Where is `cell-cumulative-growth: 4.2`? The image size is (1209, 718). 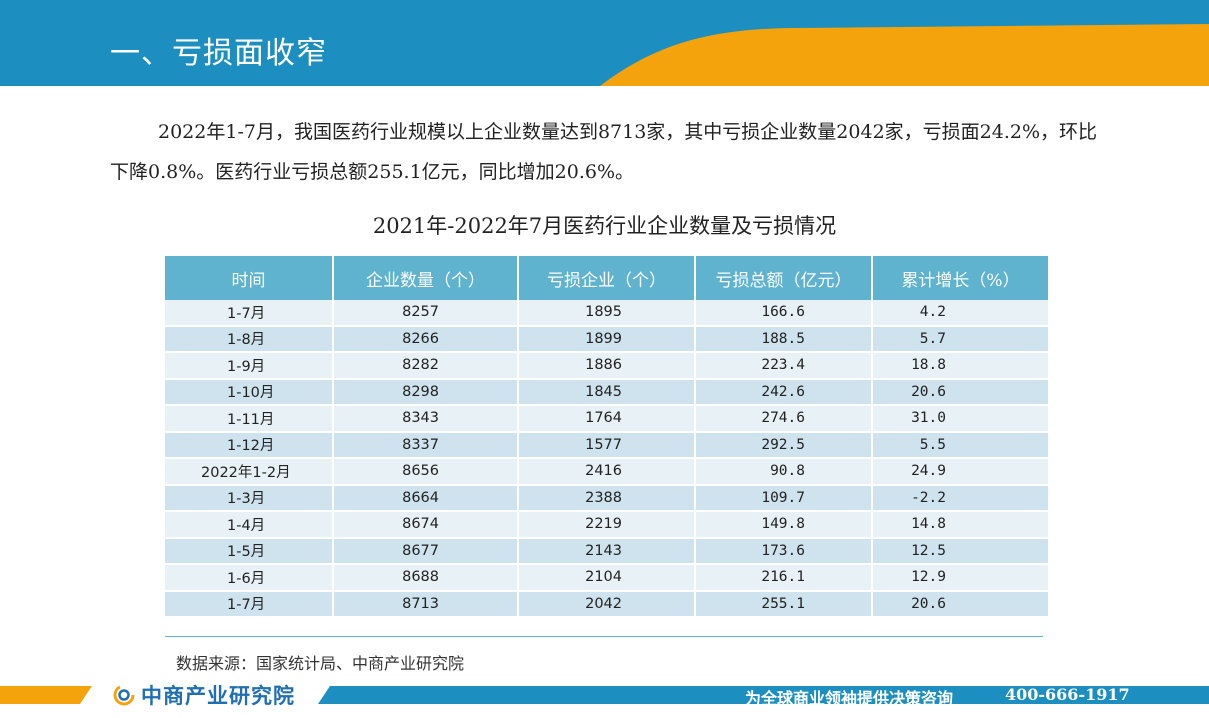
cell-cumulative-growth: 4.2 is located at coordinates (960, 313).